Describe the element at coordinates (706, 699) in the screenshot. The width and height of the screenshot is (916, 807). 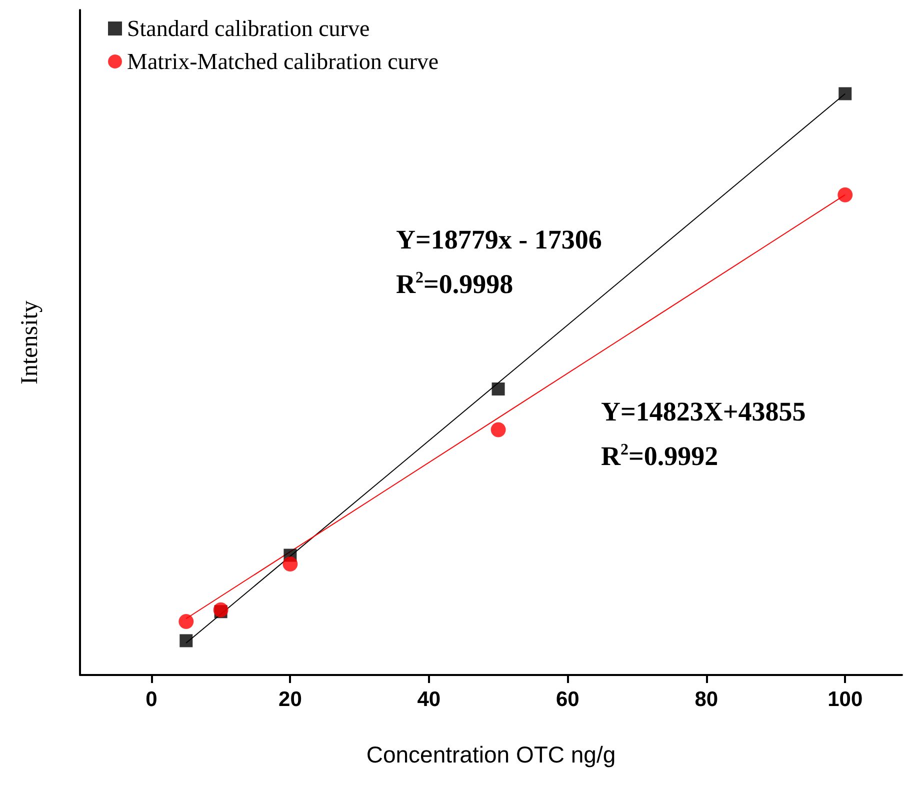
I see `x-tick-label: 80` at that location.